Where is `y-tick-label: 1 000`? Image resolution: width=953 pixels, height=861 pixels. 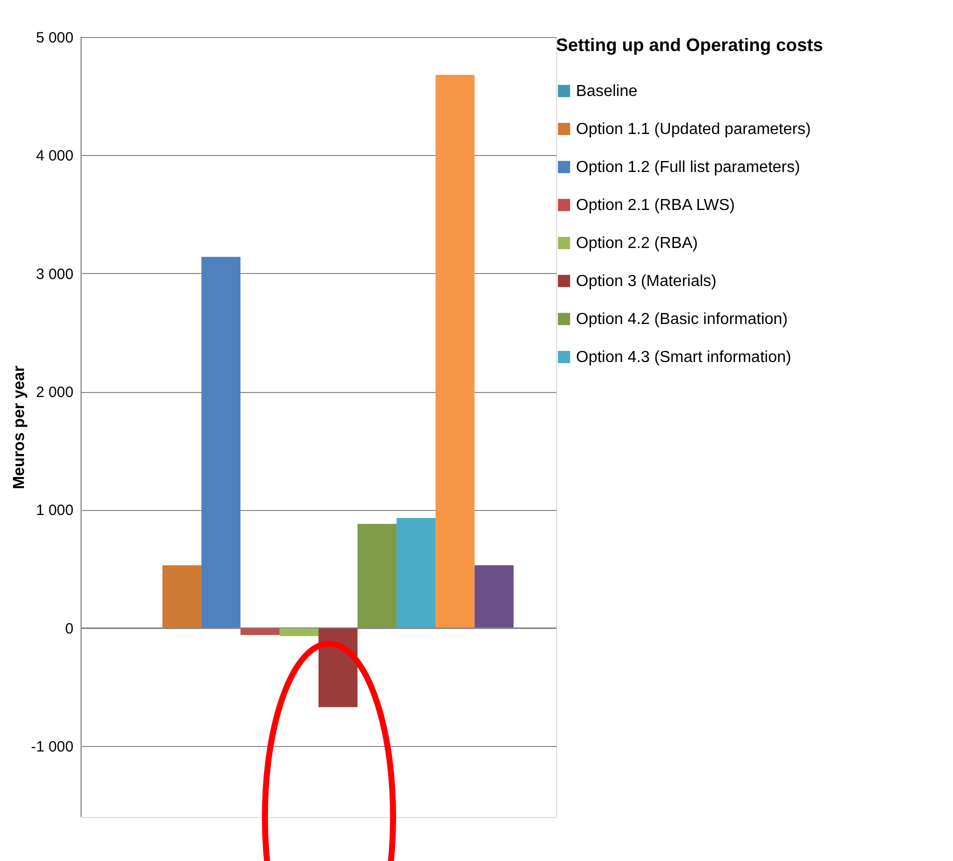 y-tick-label: 1 000 is located at coordinates (55, 511).